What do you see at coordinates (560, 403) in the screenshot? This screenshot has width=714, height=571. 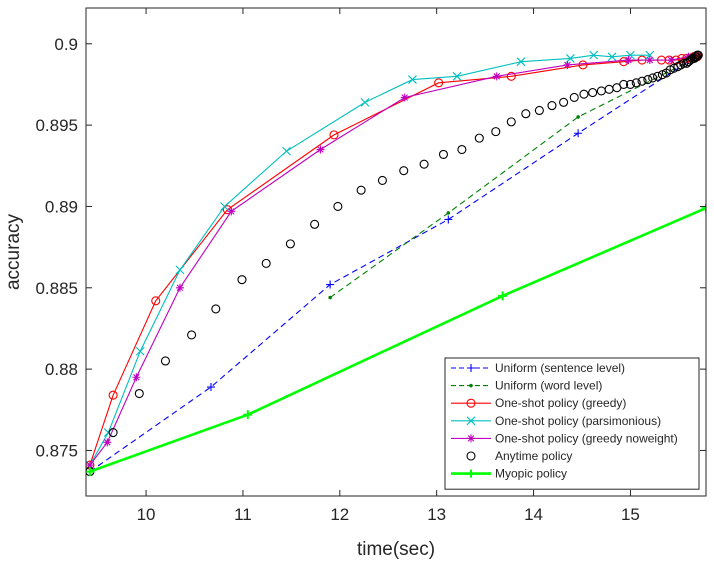 I see `legend-label-one-shot-policy-greedy: One-shot policy (greedy)` at bounding box center [560, 403].